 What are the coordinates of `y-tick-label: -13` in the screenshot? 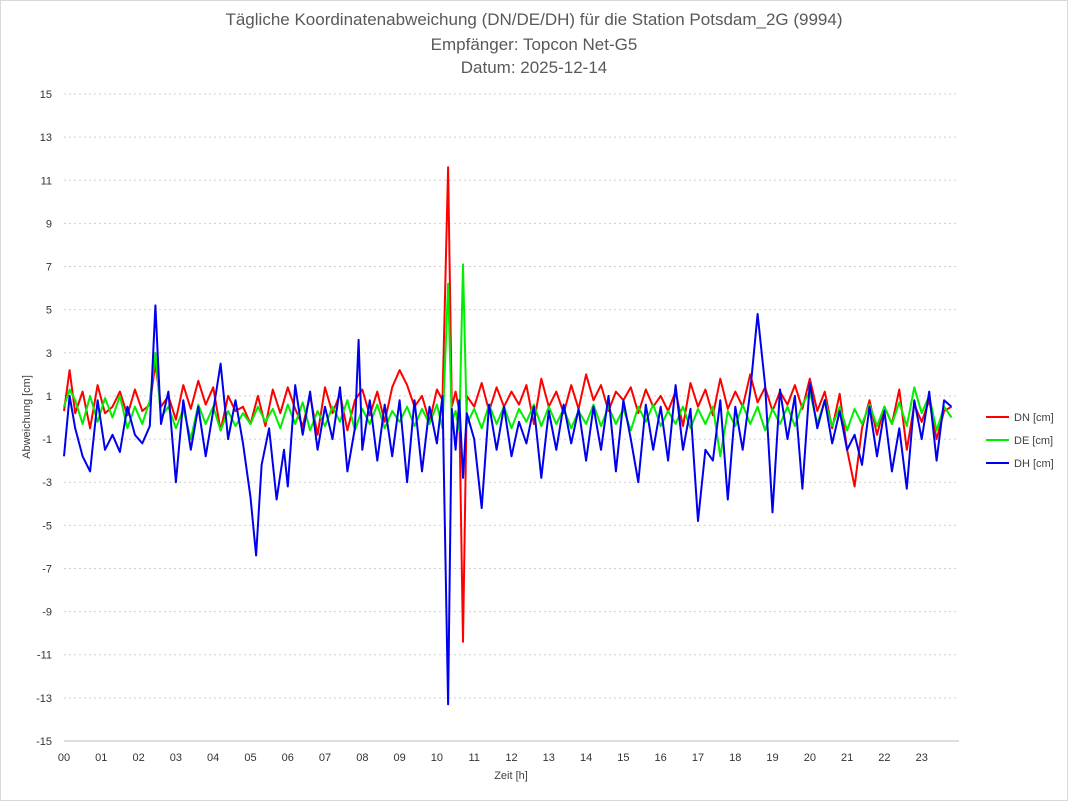 It's located at (44, 699).